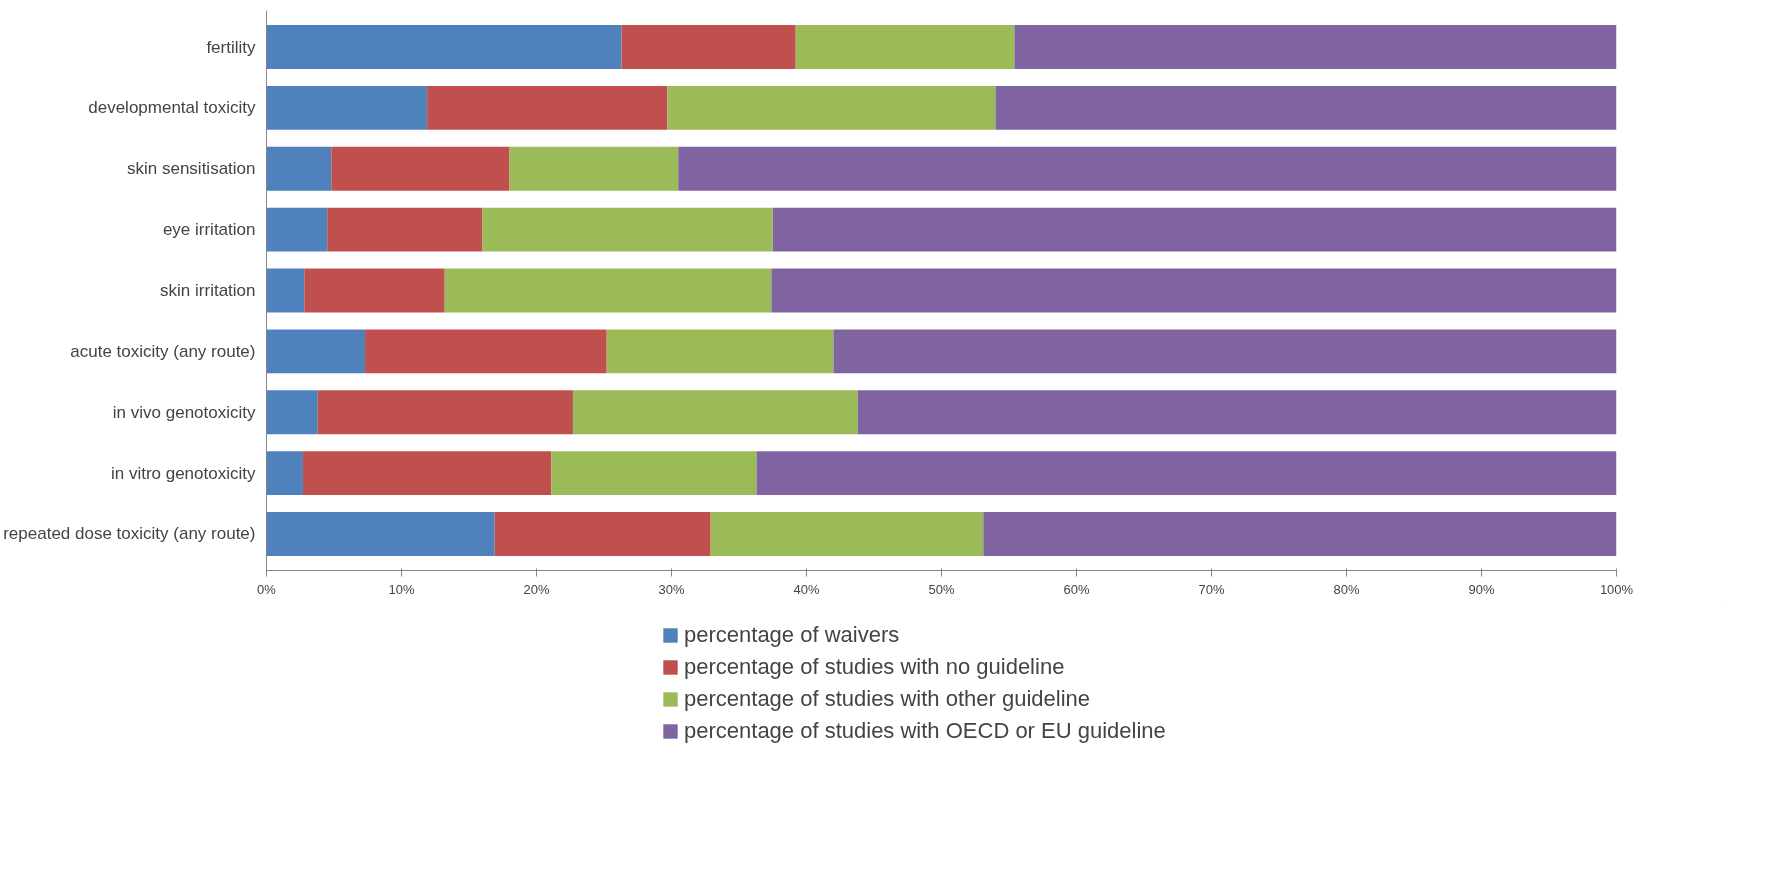 This screenshot has width=1789, height=892. What do you see at coordinates (163, 351) in the screenshot?
I see `y-tick-label: acute toxicity (any route)` at bounding box center [163, 351].